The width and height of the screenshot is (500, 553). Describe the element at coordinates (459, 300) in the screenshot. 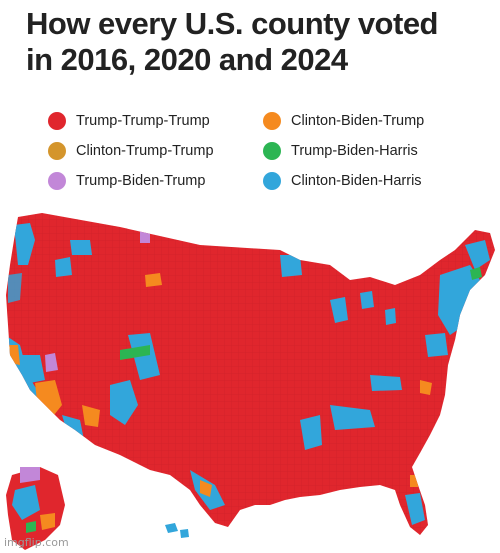

I see `region-northeast-blue` at that location.